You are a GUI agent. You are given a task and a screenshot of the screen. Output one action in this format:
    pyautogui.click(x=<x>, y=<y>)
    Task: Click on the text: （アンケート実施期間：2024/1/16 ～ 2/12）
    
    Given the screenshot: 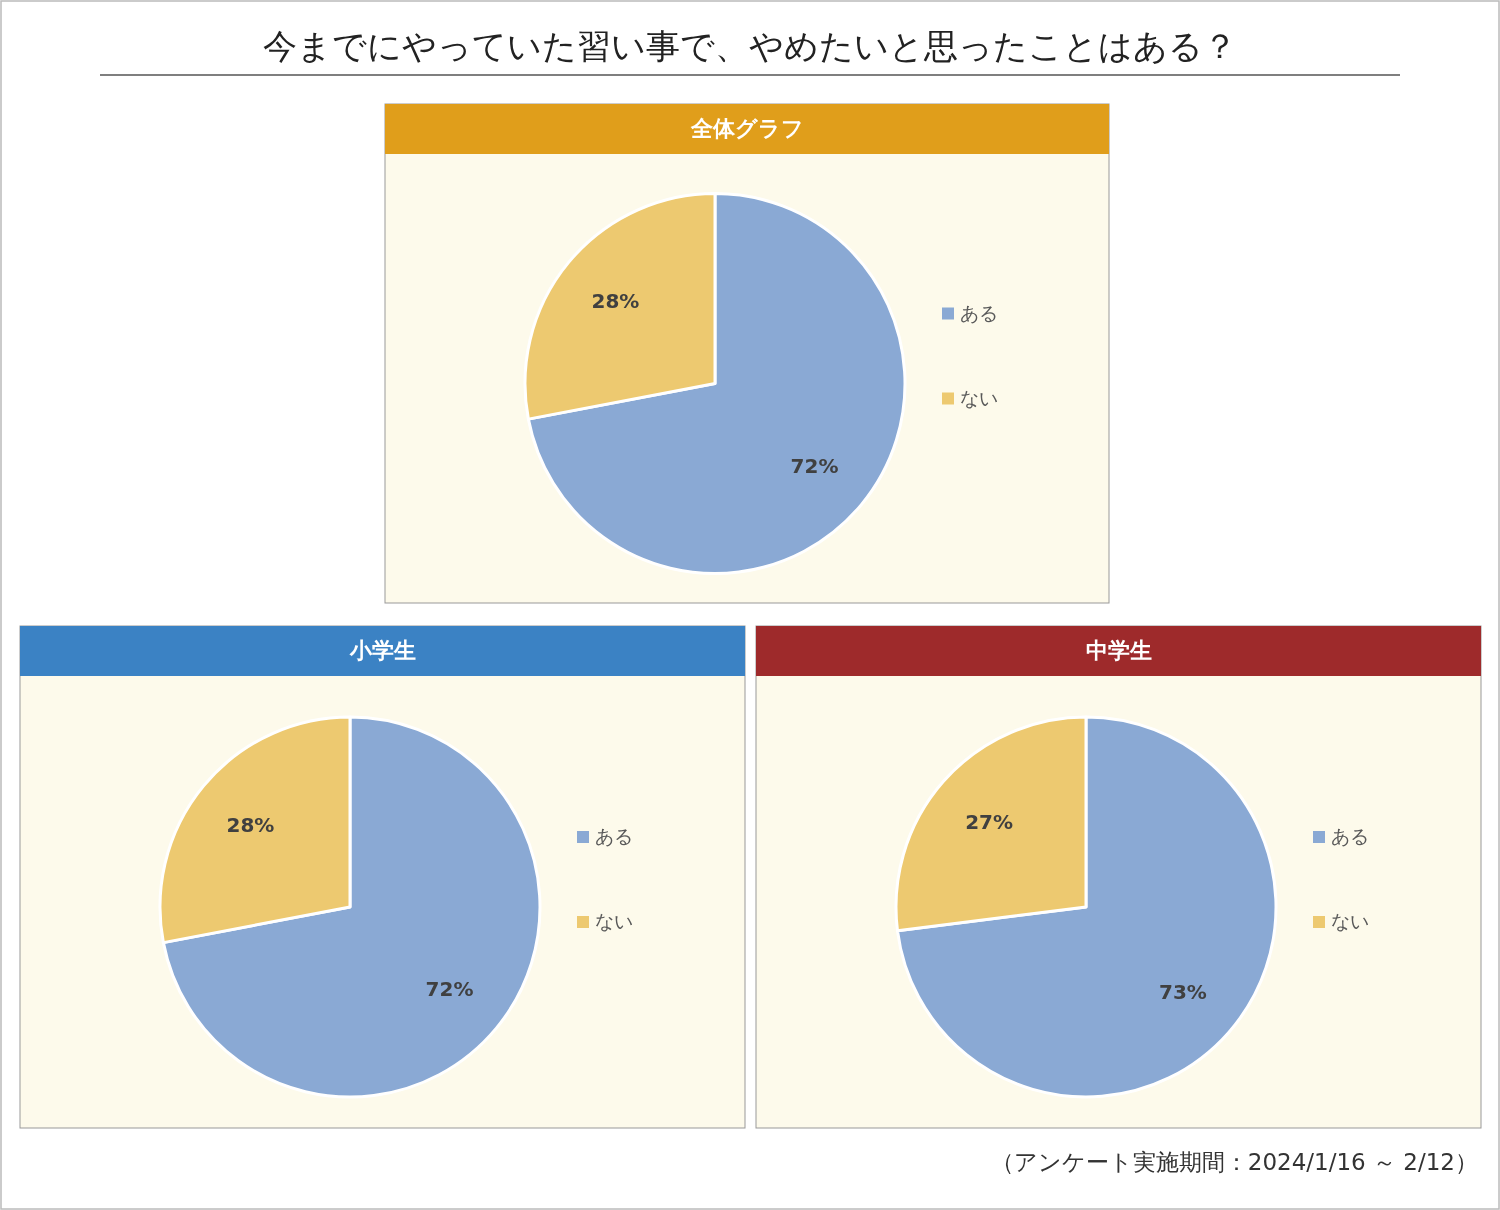 What is the action you would take?
    pyautogui.click(x=1234, y=1162)
    